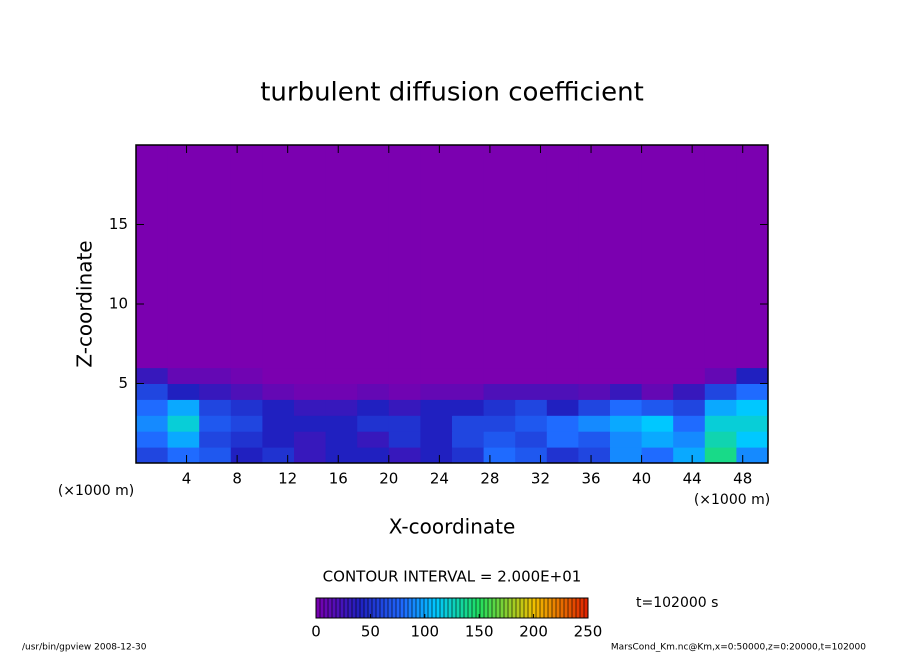 Image resolution: width=904 pixels, height=654 pixels. I want to click on contour-interval: CONTOUR INTERVAL = 2.000E+01, so click(452, 577).